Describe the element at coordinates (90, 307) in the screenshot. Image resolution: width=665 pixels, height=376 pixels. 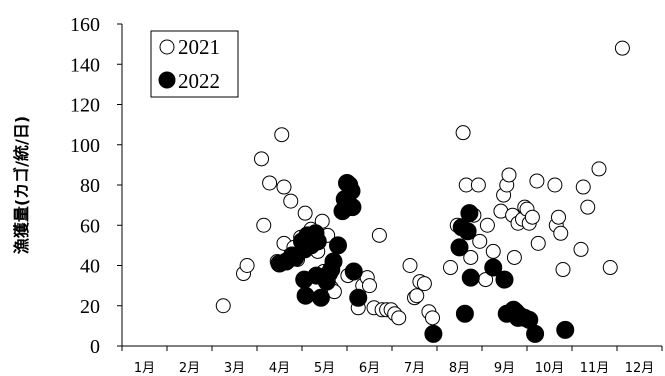
I see `y-tick-label: 20` at that location.